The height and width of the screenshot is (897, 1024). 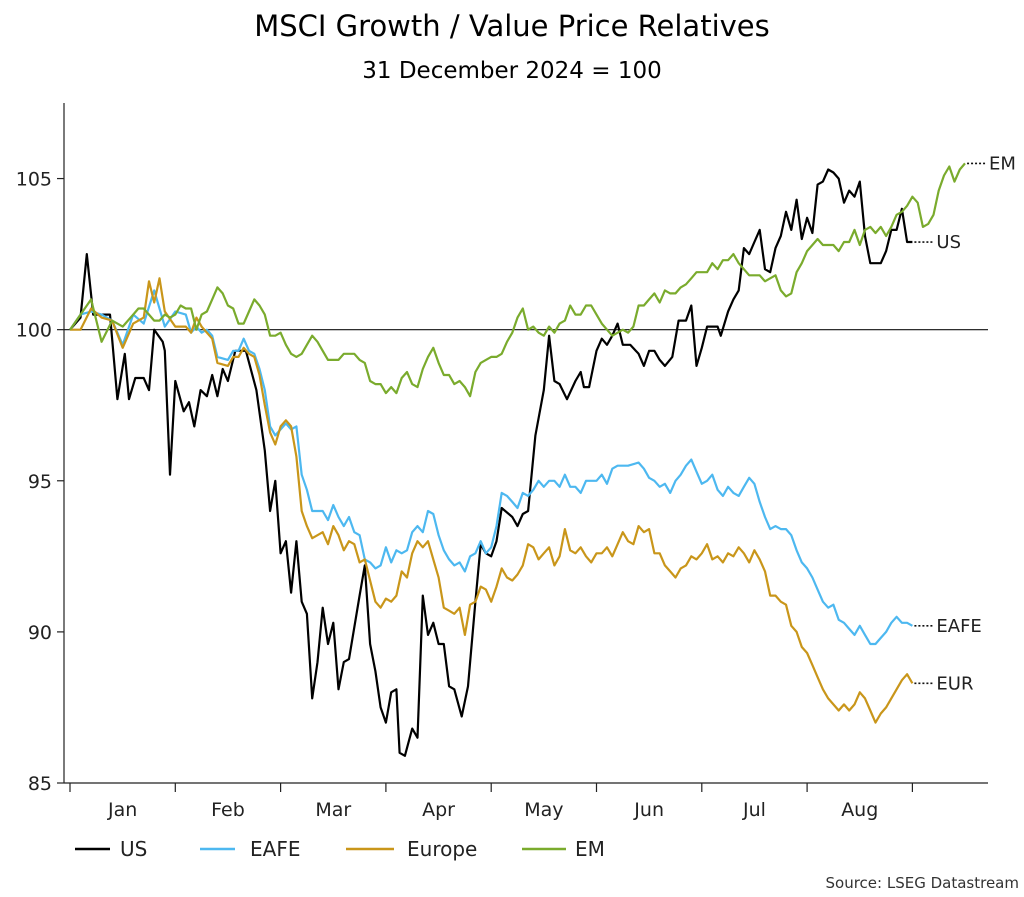 I want to click on y-tick-label-100: 100, so click(x=34, y=331).